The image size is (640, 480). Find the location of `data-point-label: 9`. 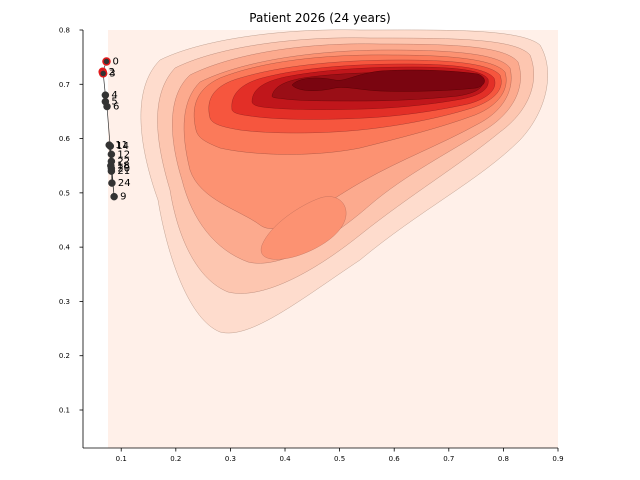

data-point-label: 9 is located at coordinates (123, 197).